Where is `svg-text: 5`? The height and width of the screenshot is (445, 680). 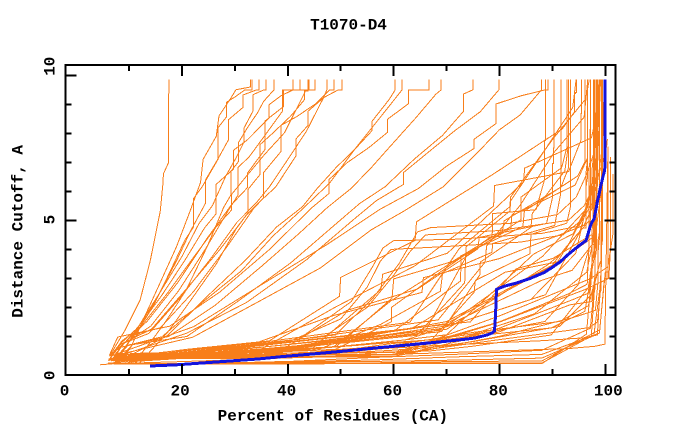
svg-text: 5 is located at coordinates (51, 220).